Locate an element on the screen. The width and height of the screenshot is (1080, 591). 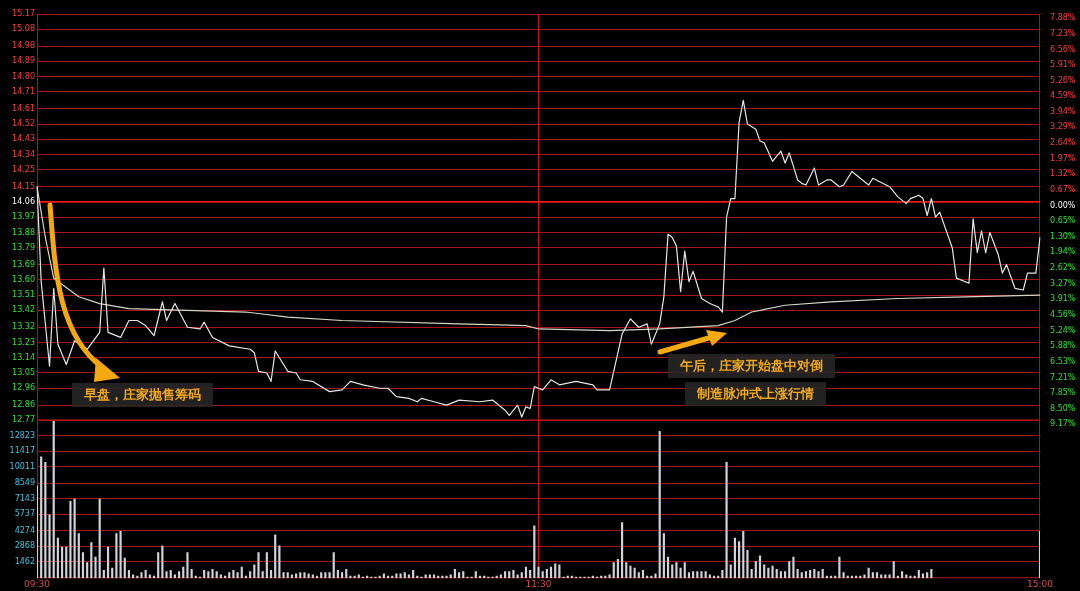
y-tick-label: 14.71 is located at coordinates (23, 91).